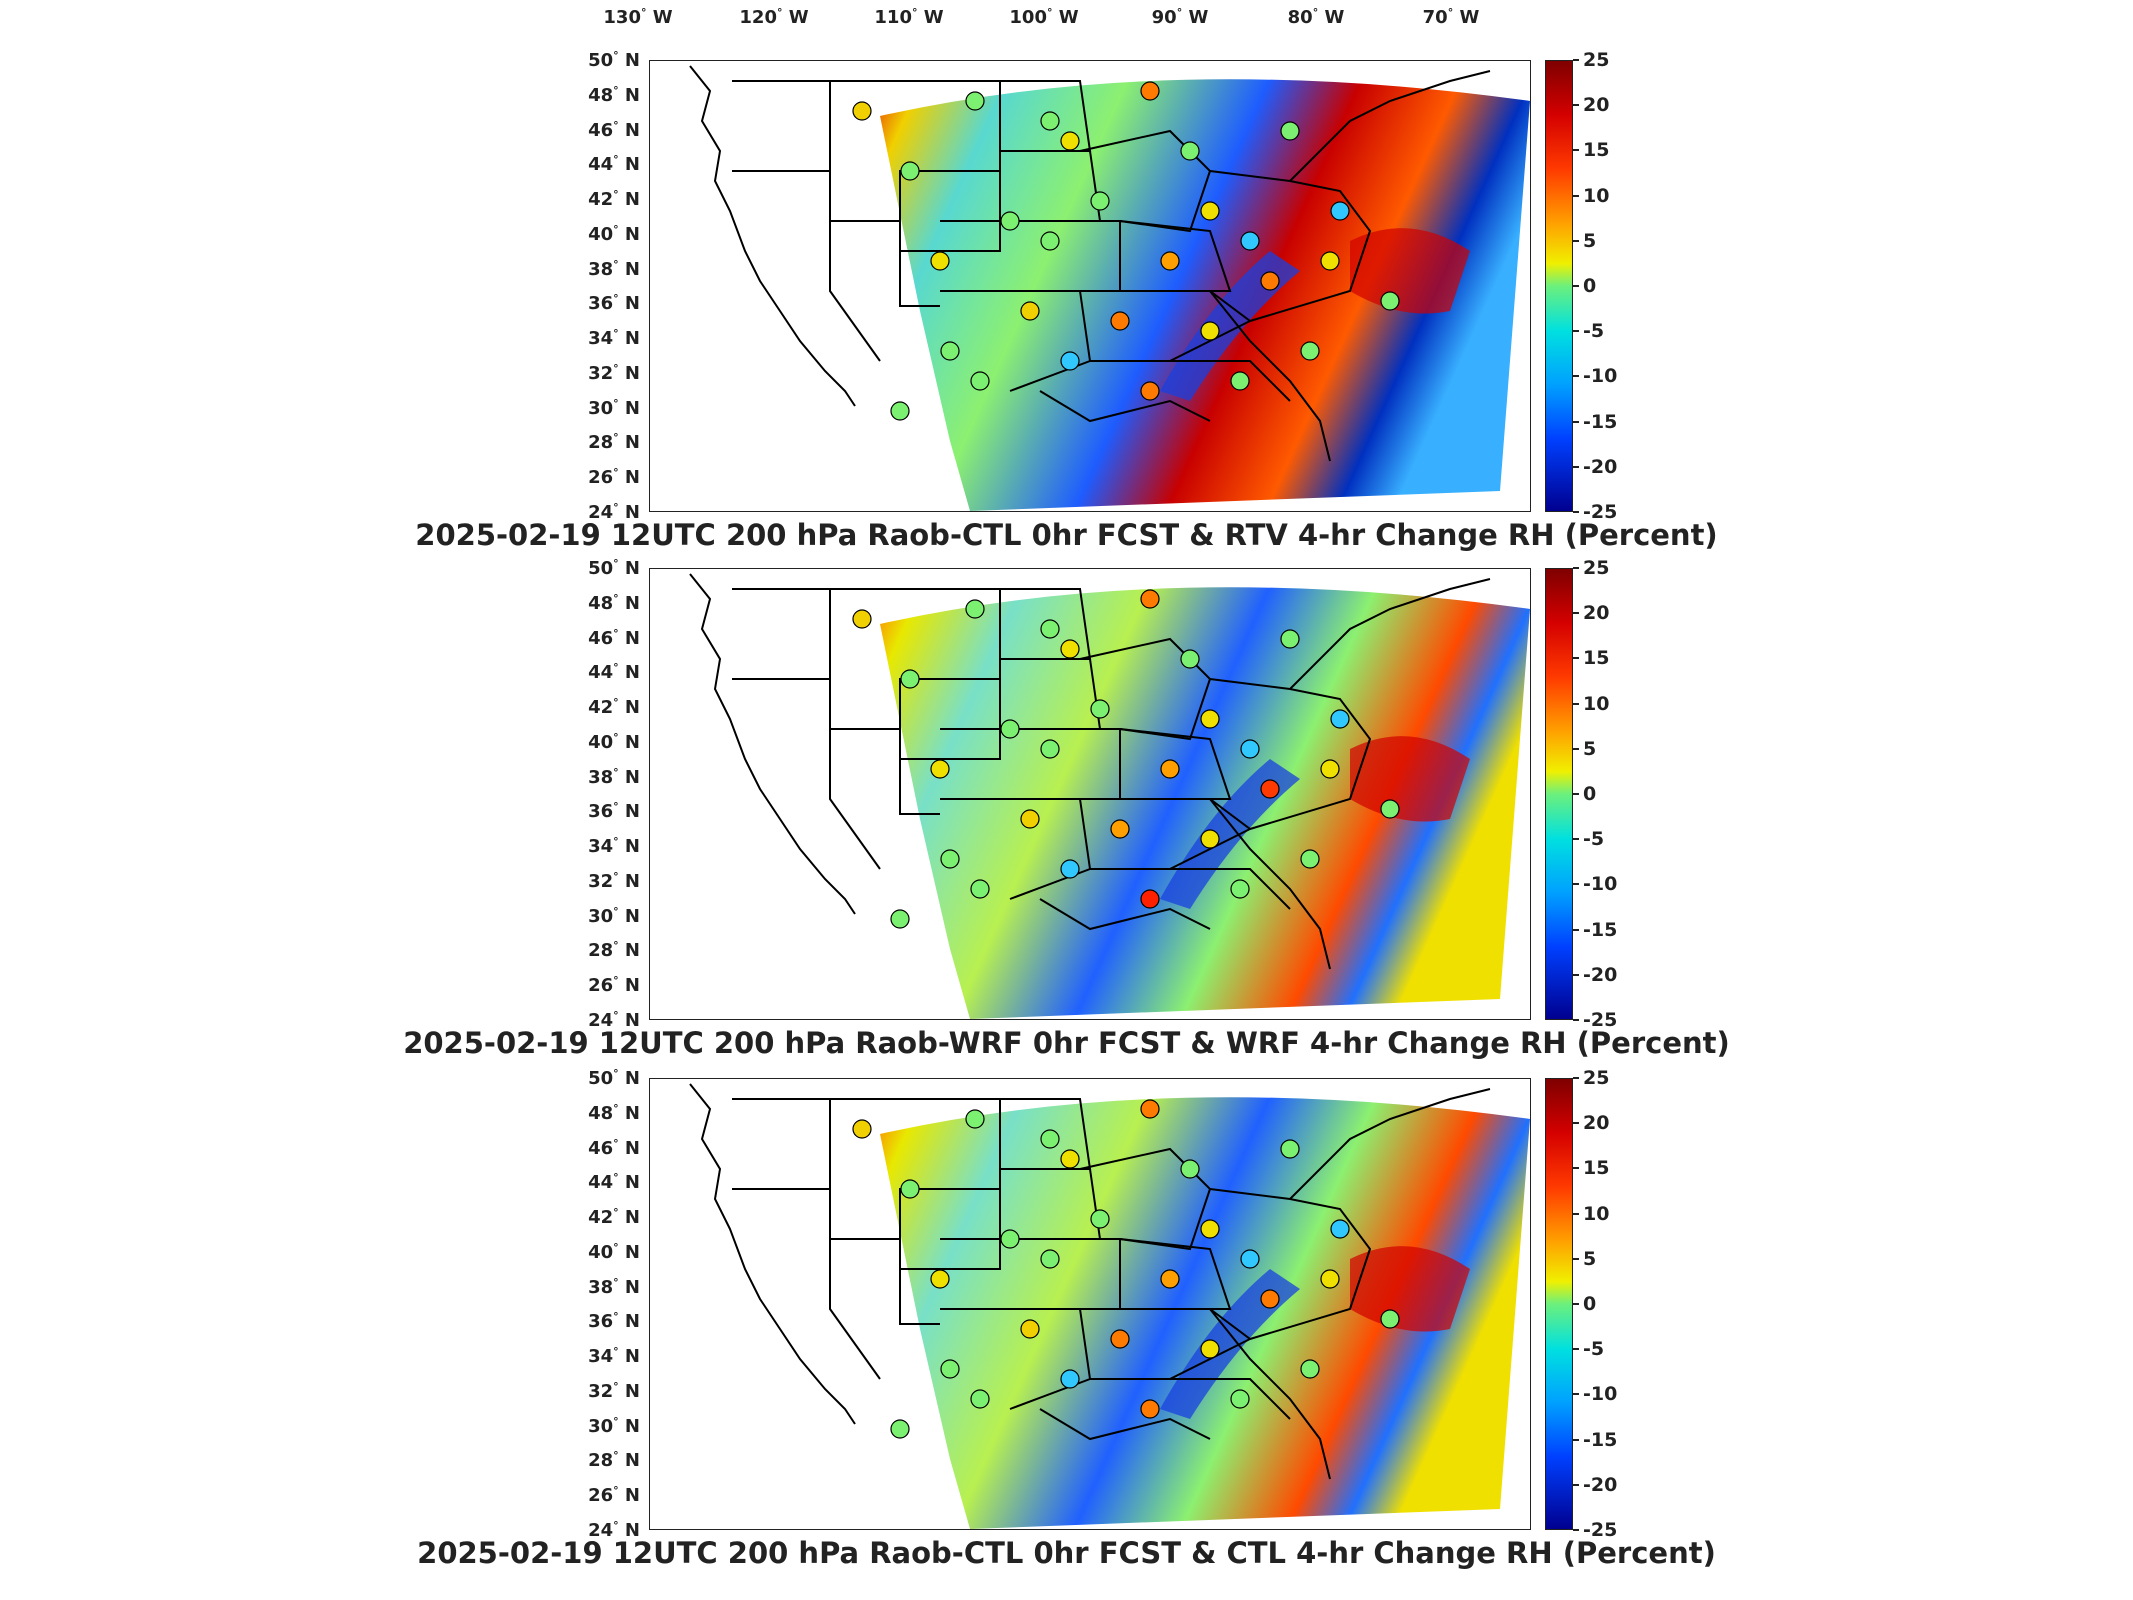  I want to click on colorbar-tick-label: 0, so click(1590, 286).